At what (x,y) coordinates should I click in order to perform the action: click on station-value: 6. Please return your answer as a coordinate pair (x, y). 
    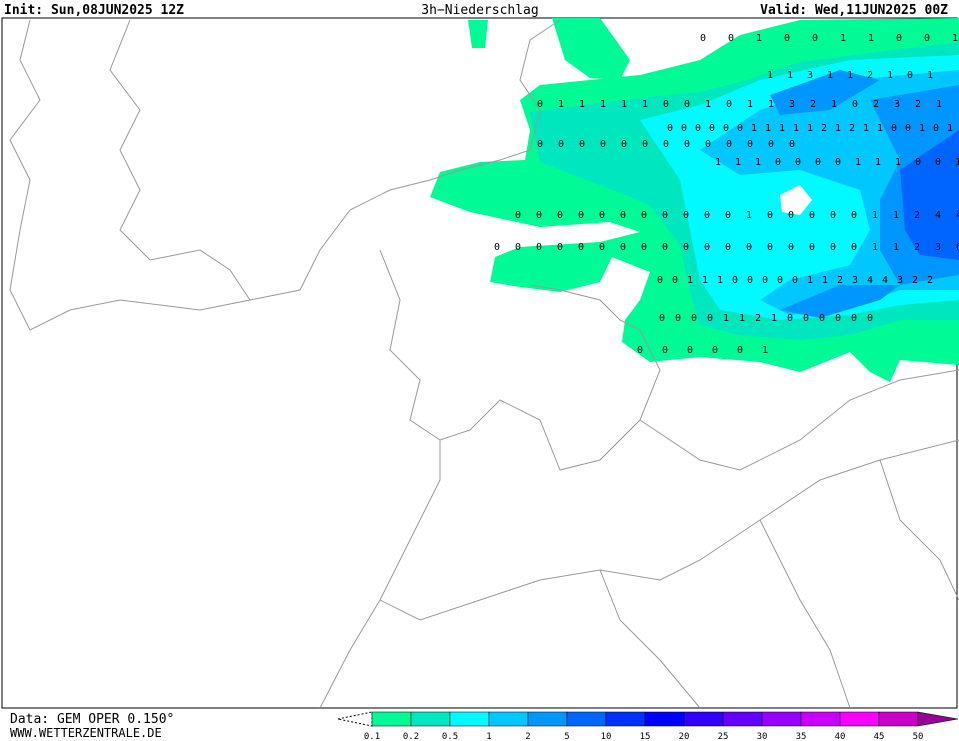
    Looking at the image, I should click on (957, 247).